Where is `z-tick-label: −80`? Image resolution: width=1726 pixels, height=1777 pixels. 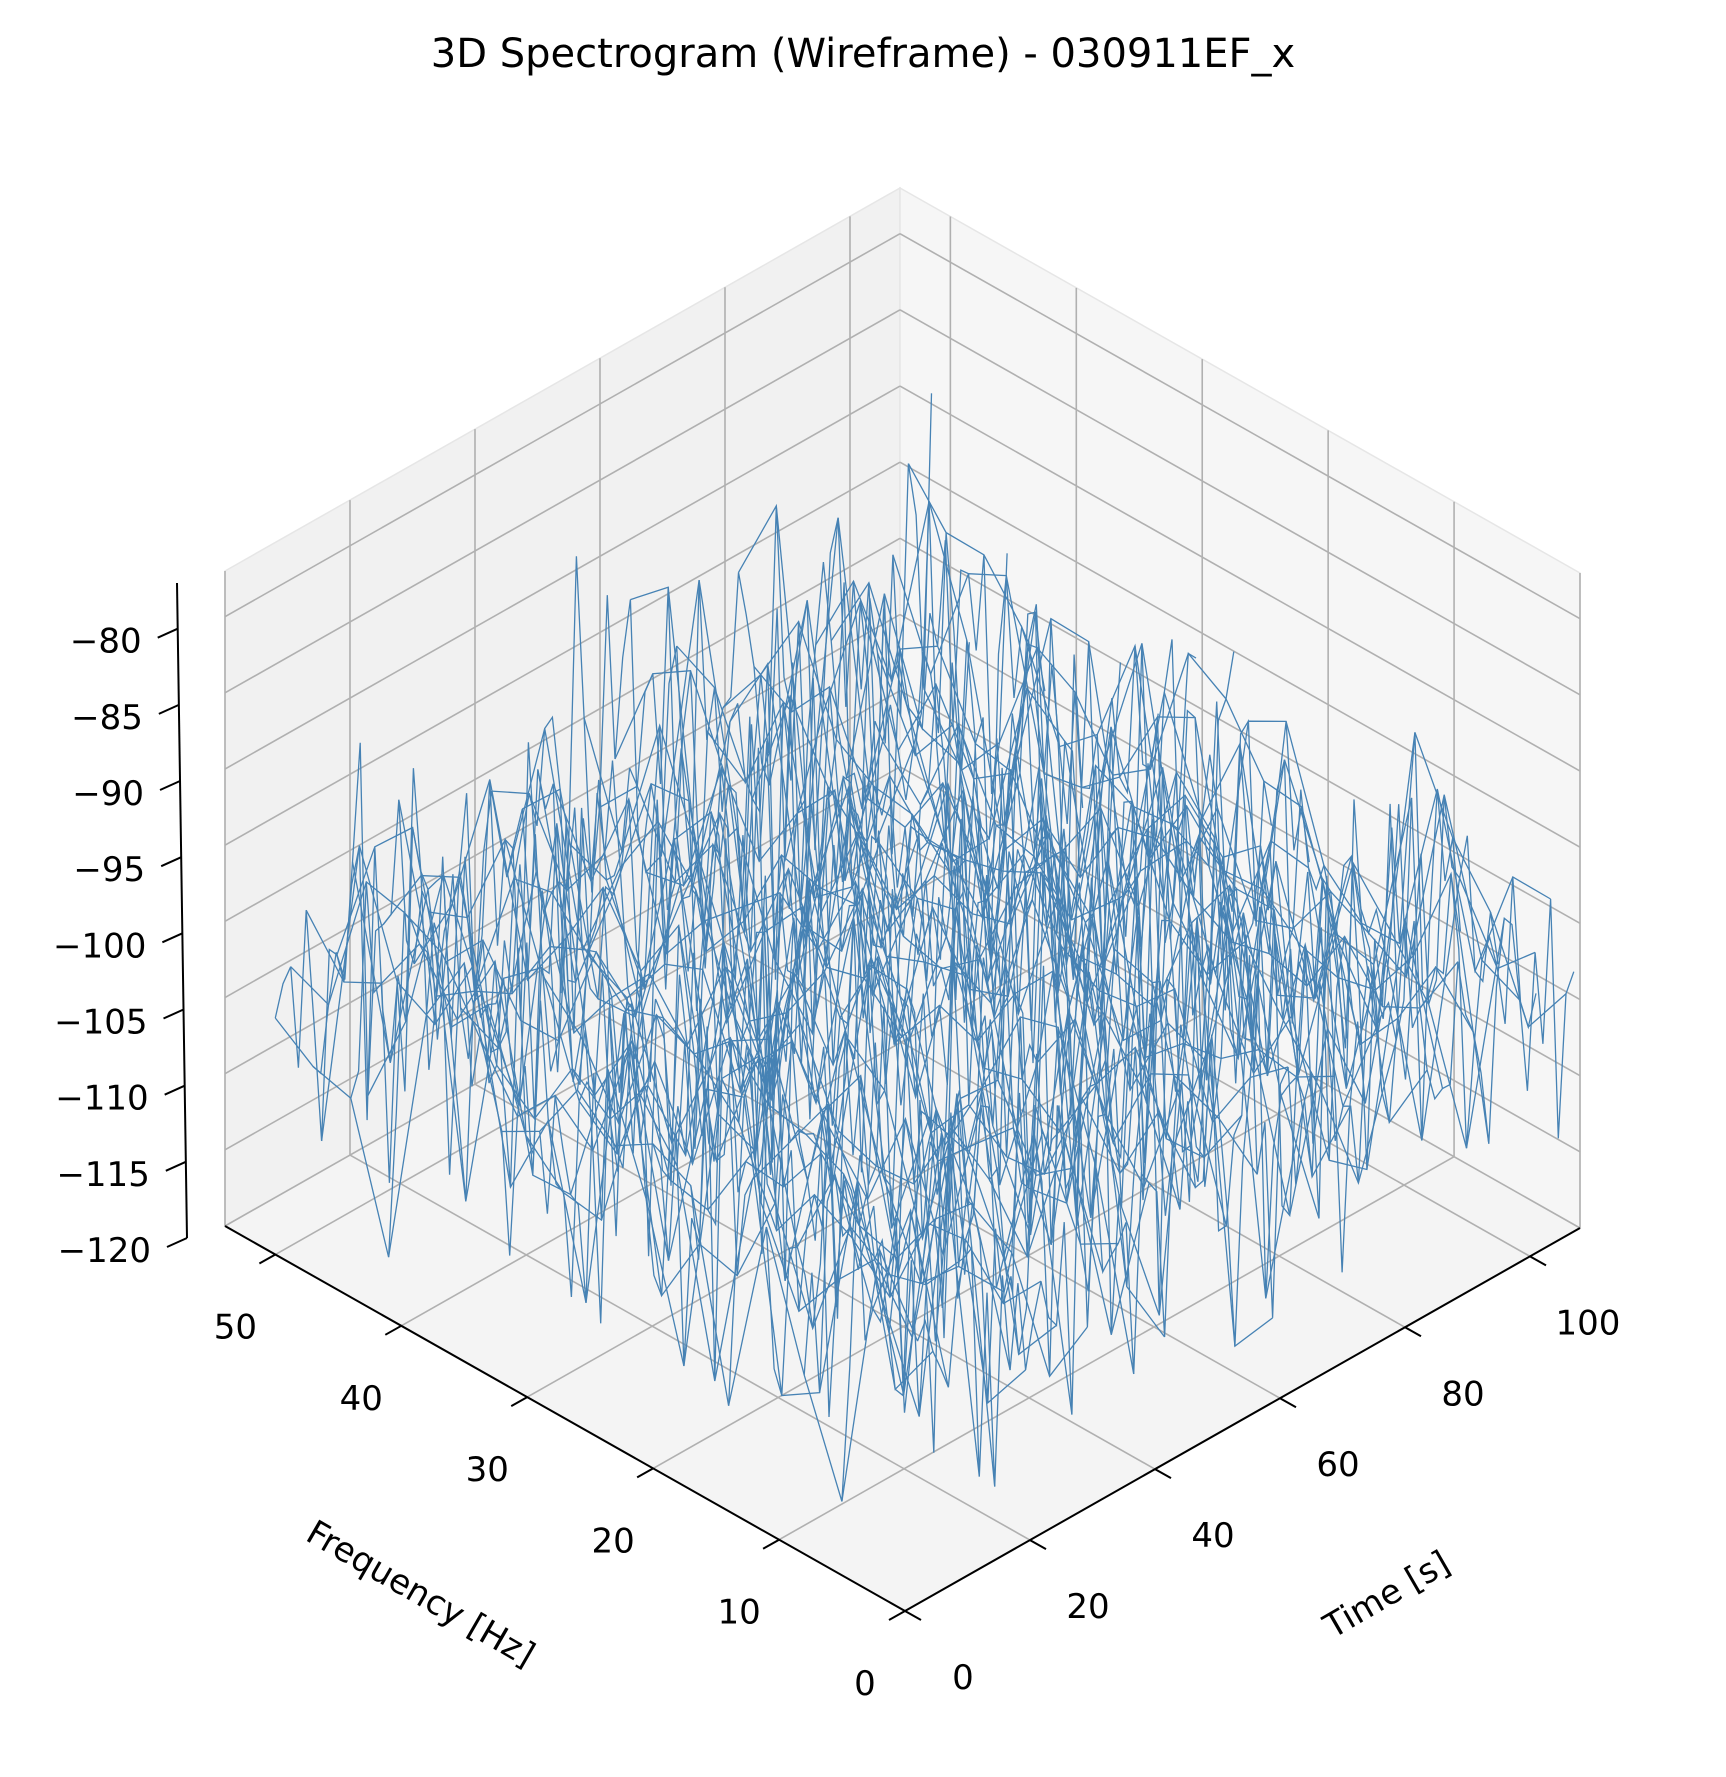 z-tick-label: −80 is located at coordinates (106, 642).